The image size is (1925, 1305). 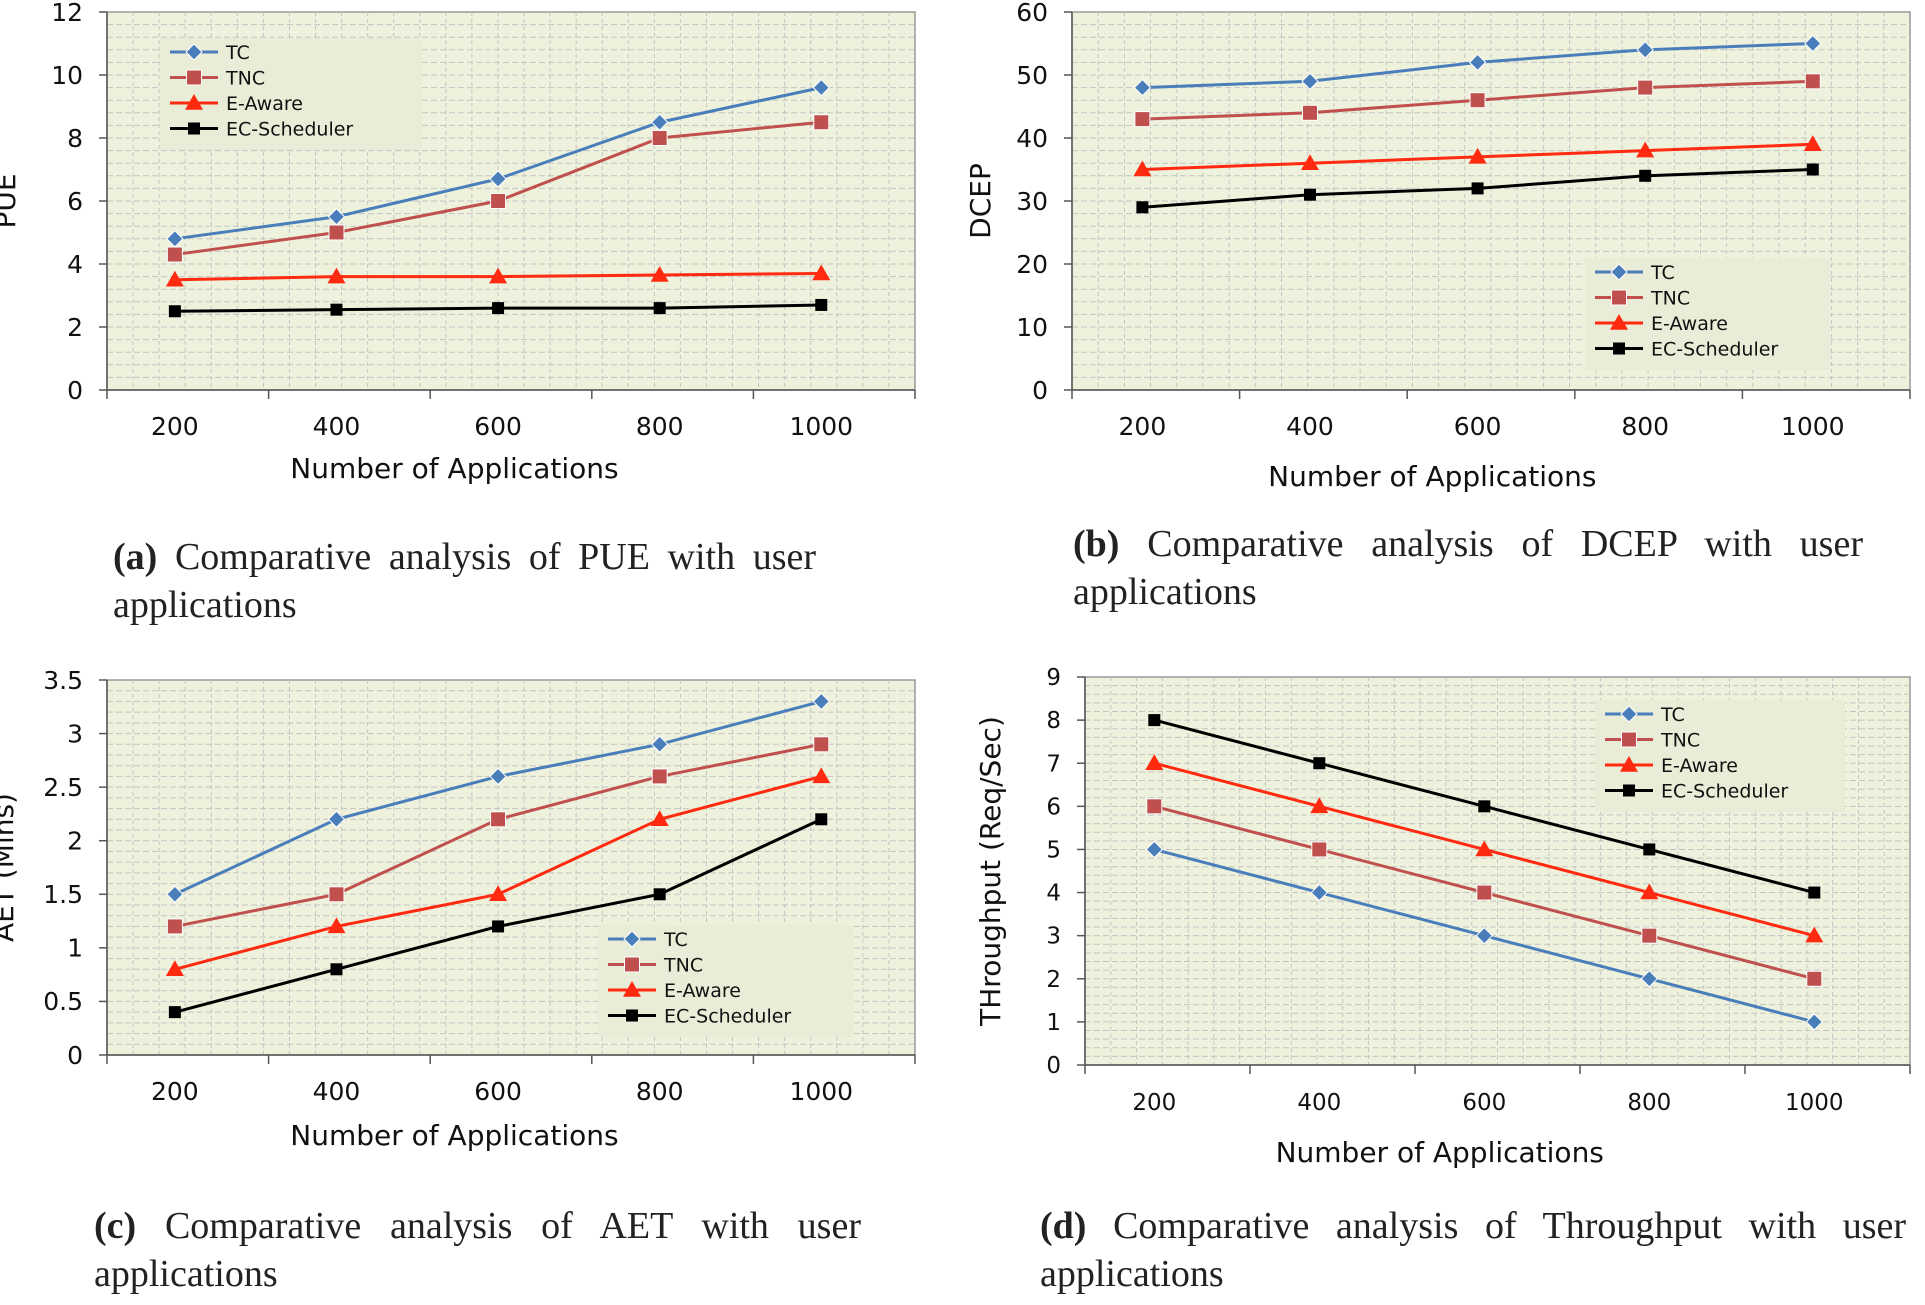 What do you see at coordinates (1310, 426) in the screenshot?
I see `chart-b-x-tick-label: 400` at bounding box center [1310, 426].